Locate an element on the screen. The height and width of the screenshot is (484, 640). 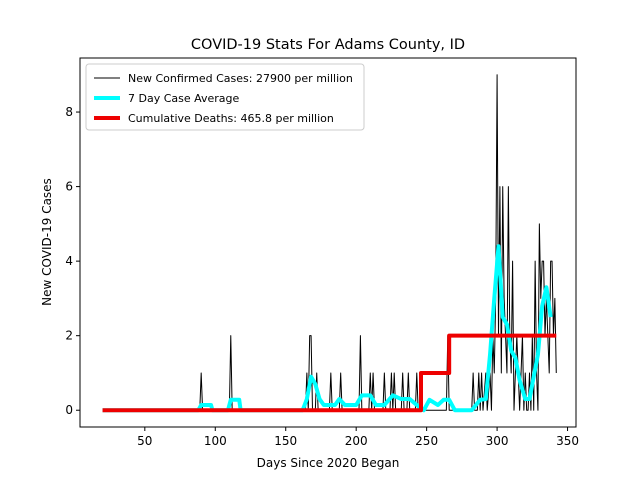
legend-box is located at coordinates (225, 97).